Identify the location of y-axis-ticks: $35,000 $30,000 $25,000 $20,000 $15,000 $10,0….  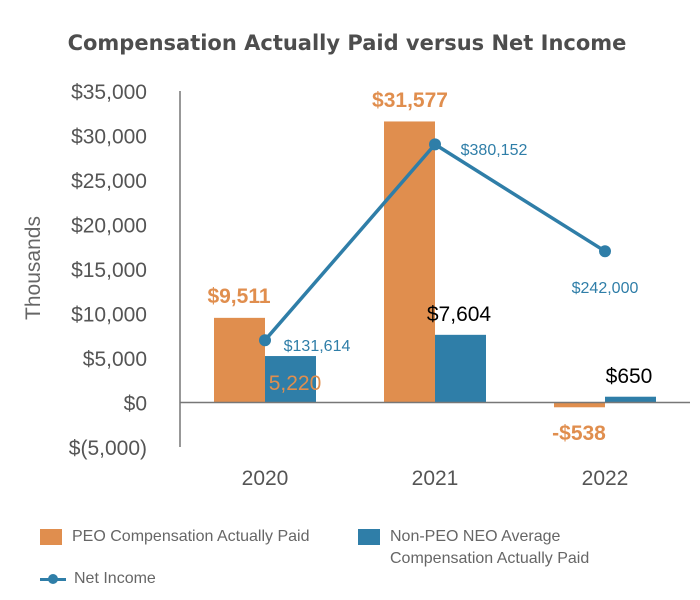
(108, 270).